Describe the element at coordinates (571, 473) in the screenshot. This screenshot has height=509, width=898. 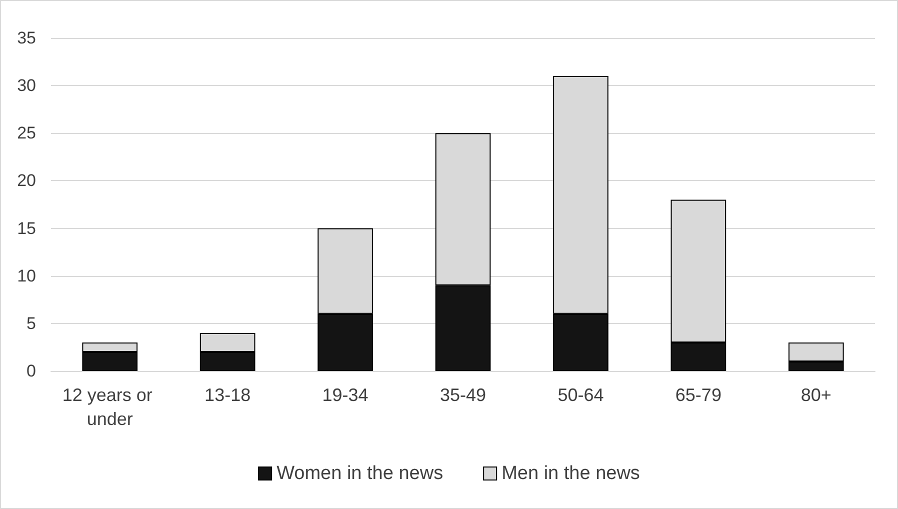
I see `legend-label: Men in the news` at that location.